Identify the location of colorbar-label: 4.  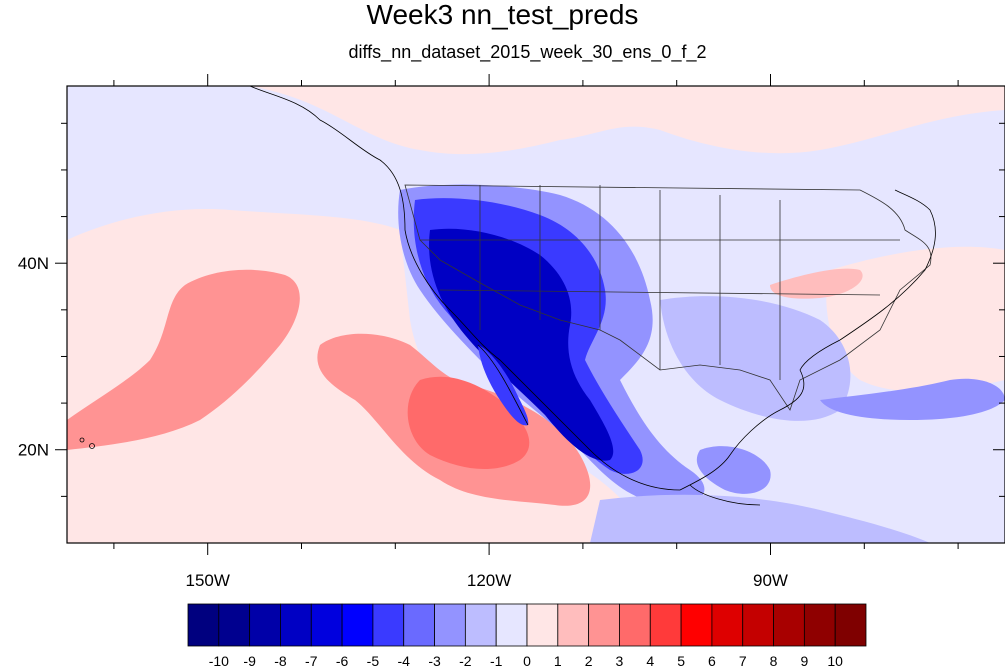
(650, 661).